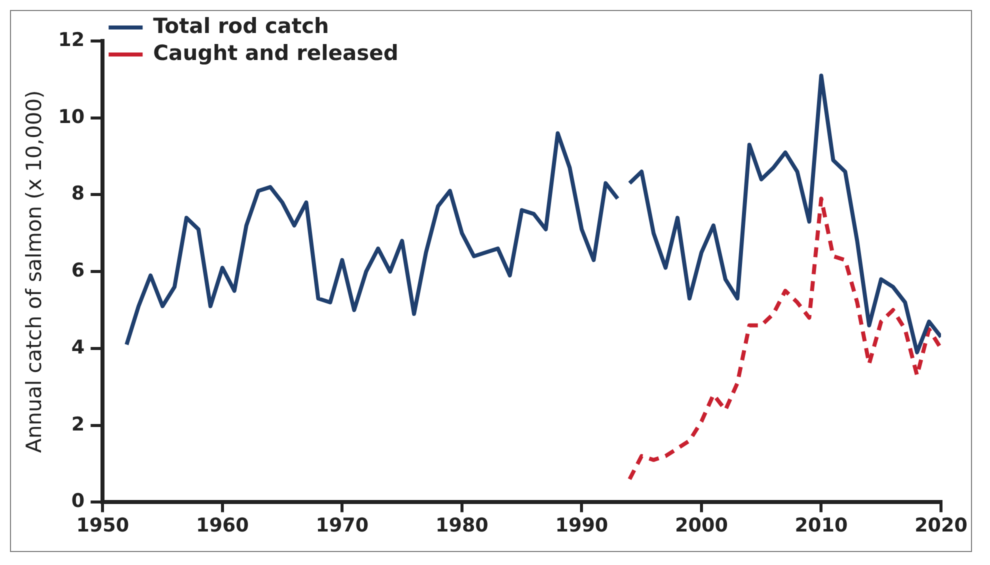 This screenshot has height=565, width=990. Describe the element at coordinates (275, 52) in the screenshot. I see `legend-label: Caught and released` at that location.